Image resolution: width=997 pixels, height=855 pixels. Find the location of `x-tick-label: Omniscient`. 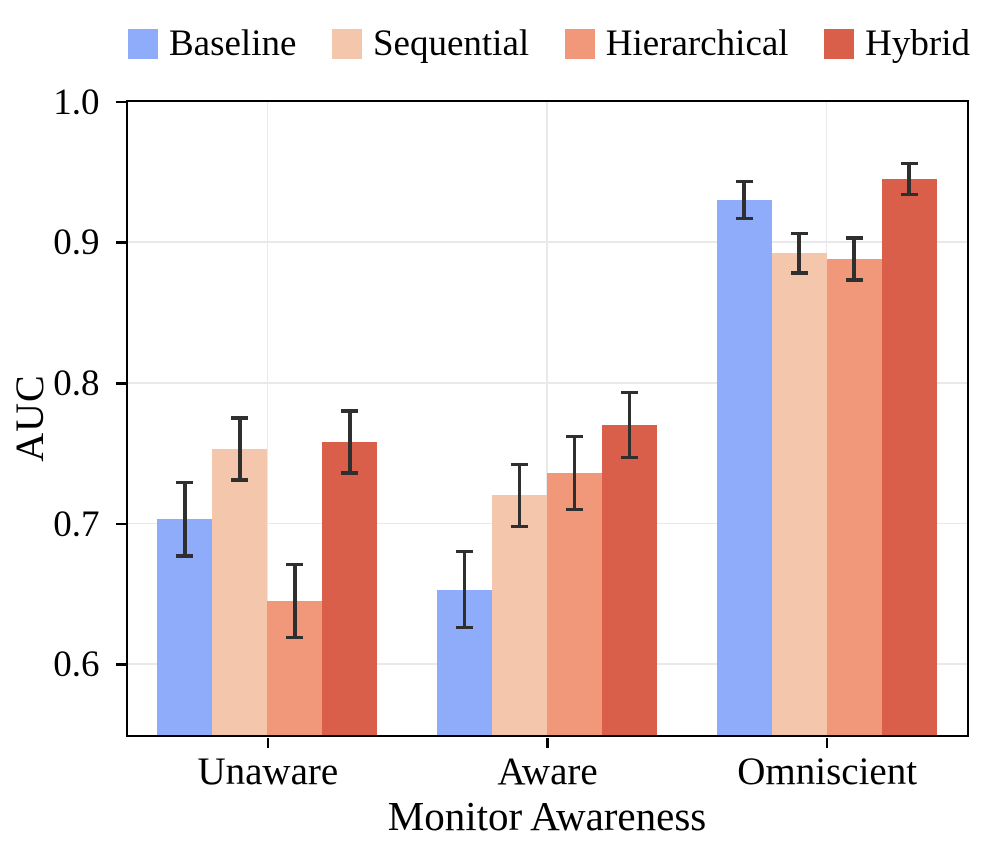

x-tick-label: Omniscient is located at coordinates (827, 771).